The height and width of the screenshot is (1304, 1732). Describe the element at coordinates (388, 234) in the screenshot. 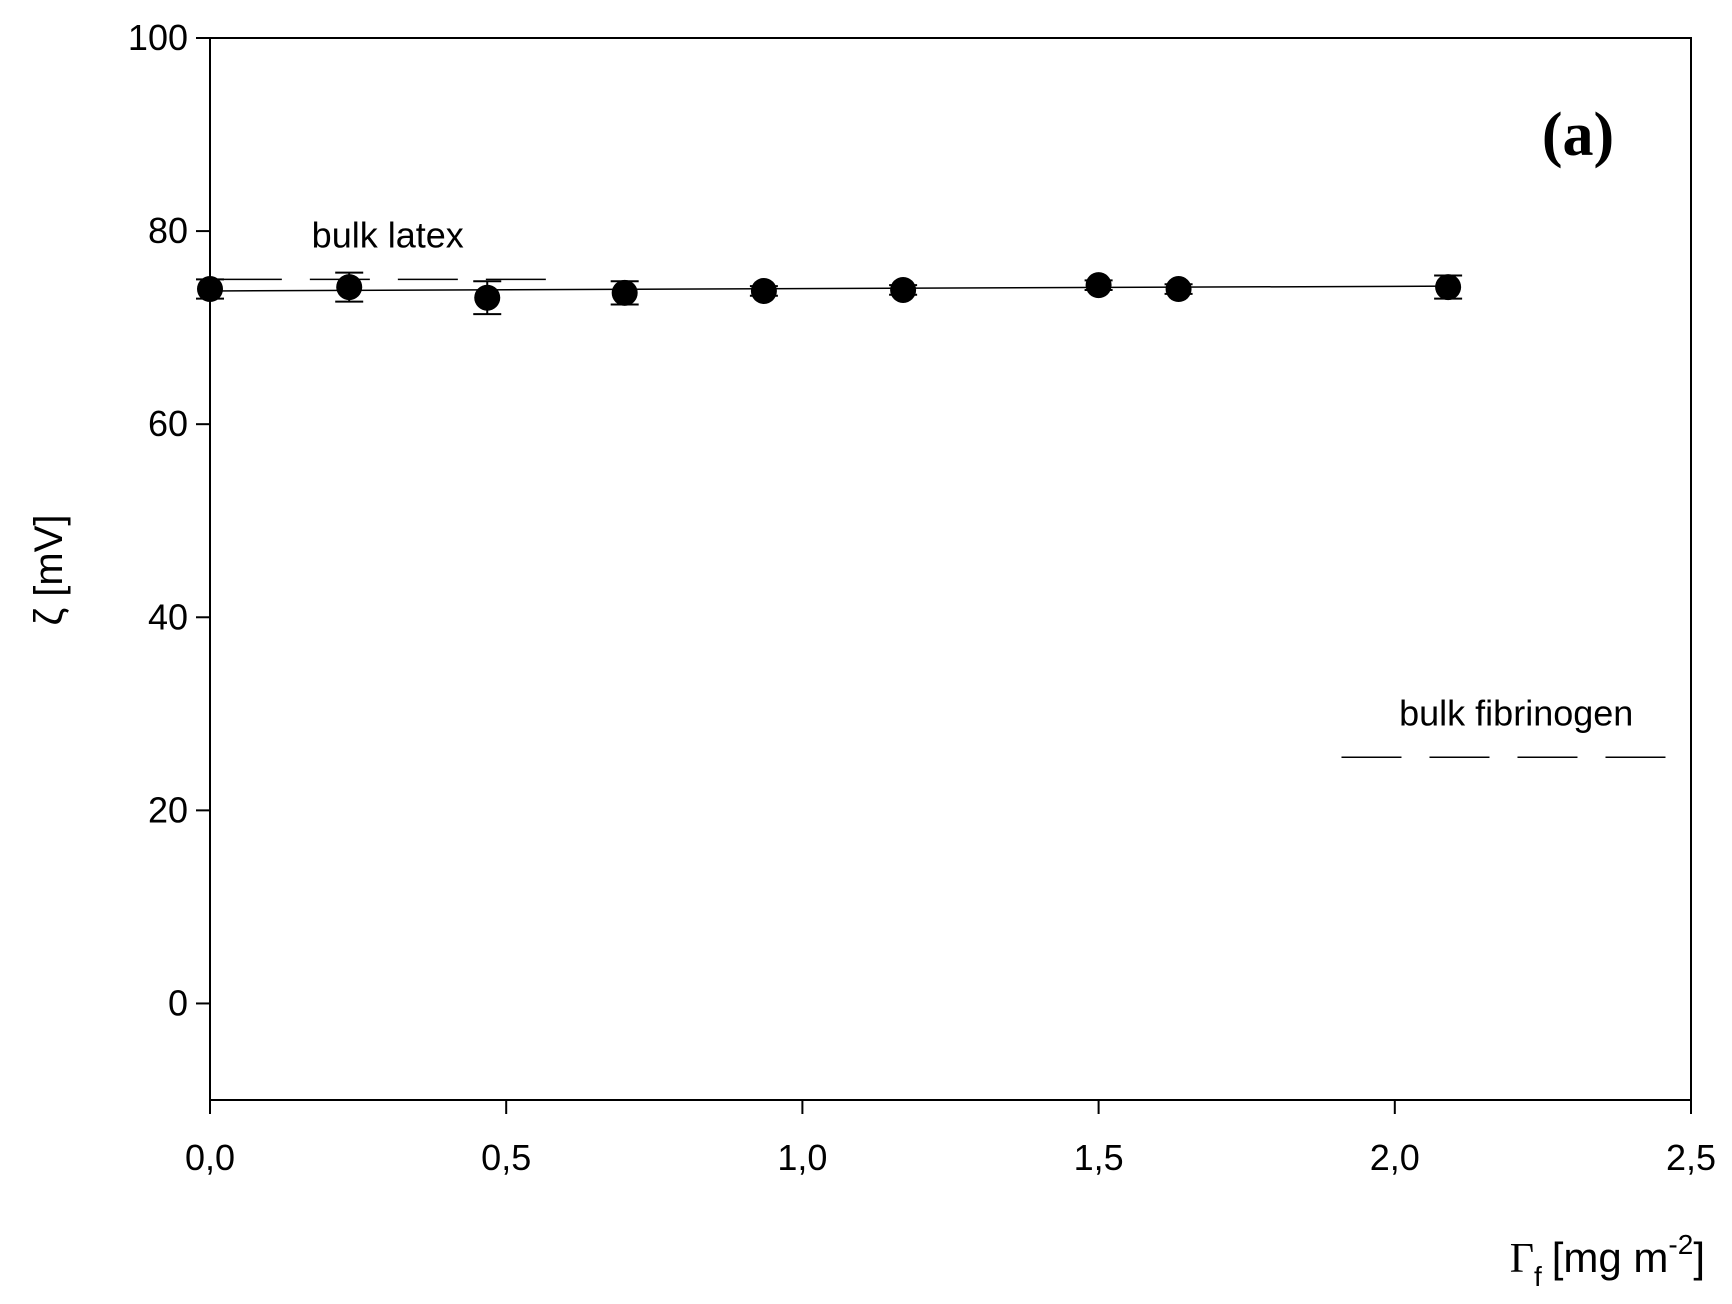

I see `reference-label: bulk latex` at that location.